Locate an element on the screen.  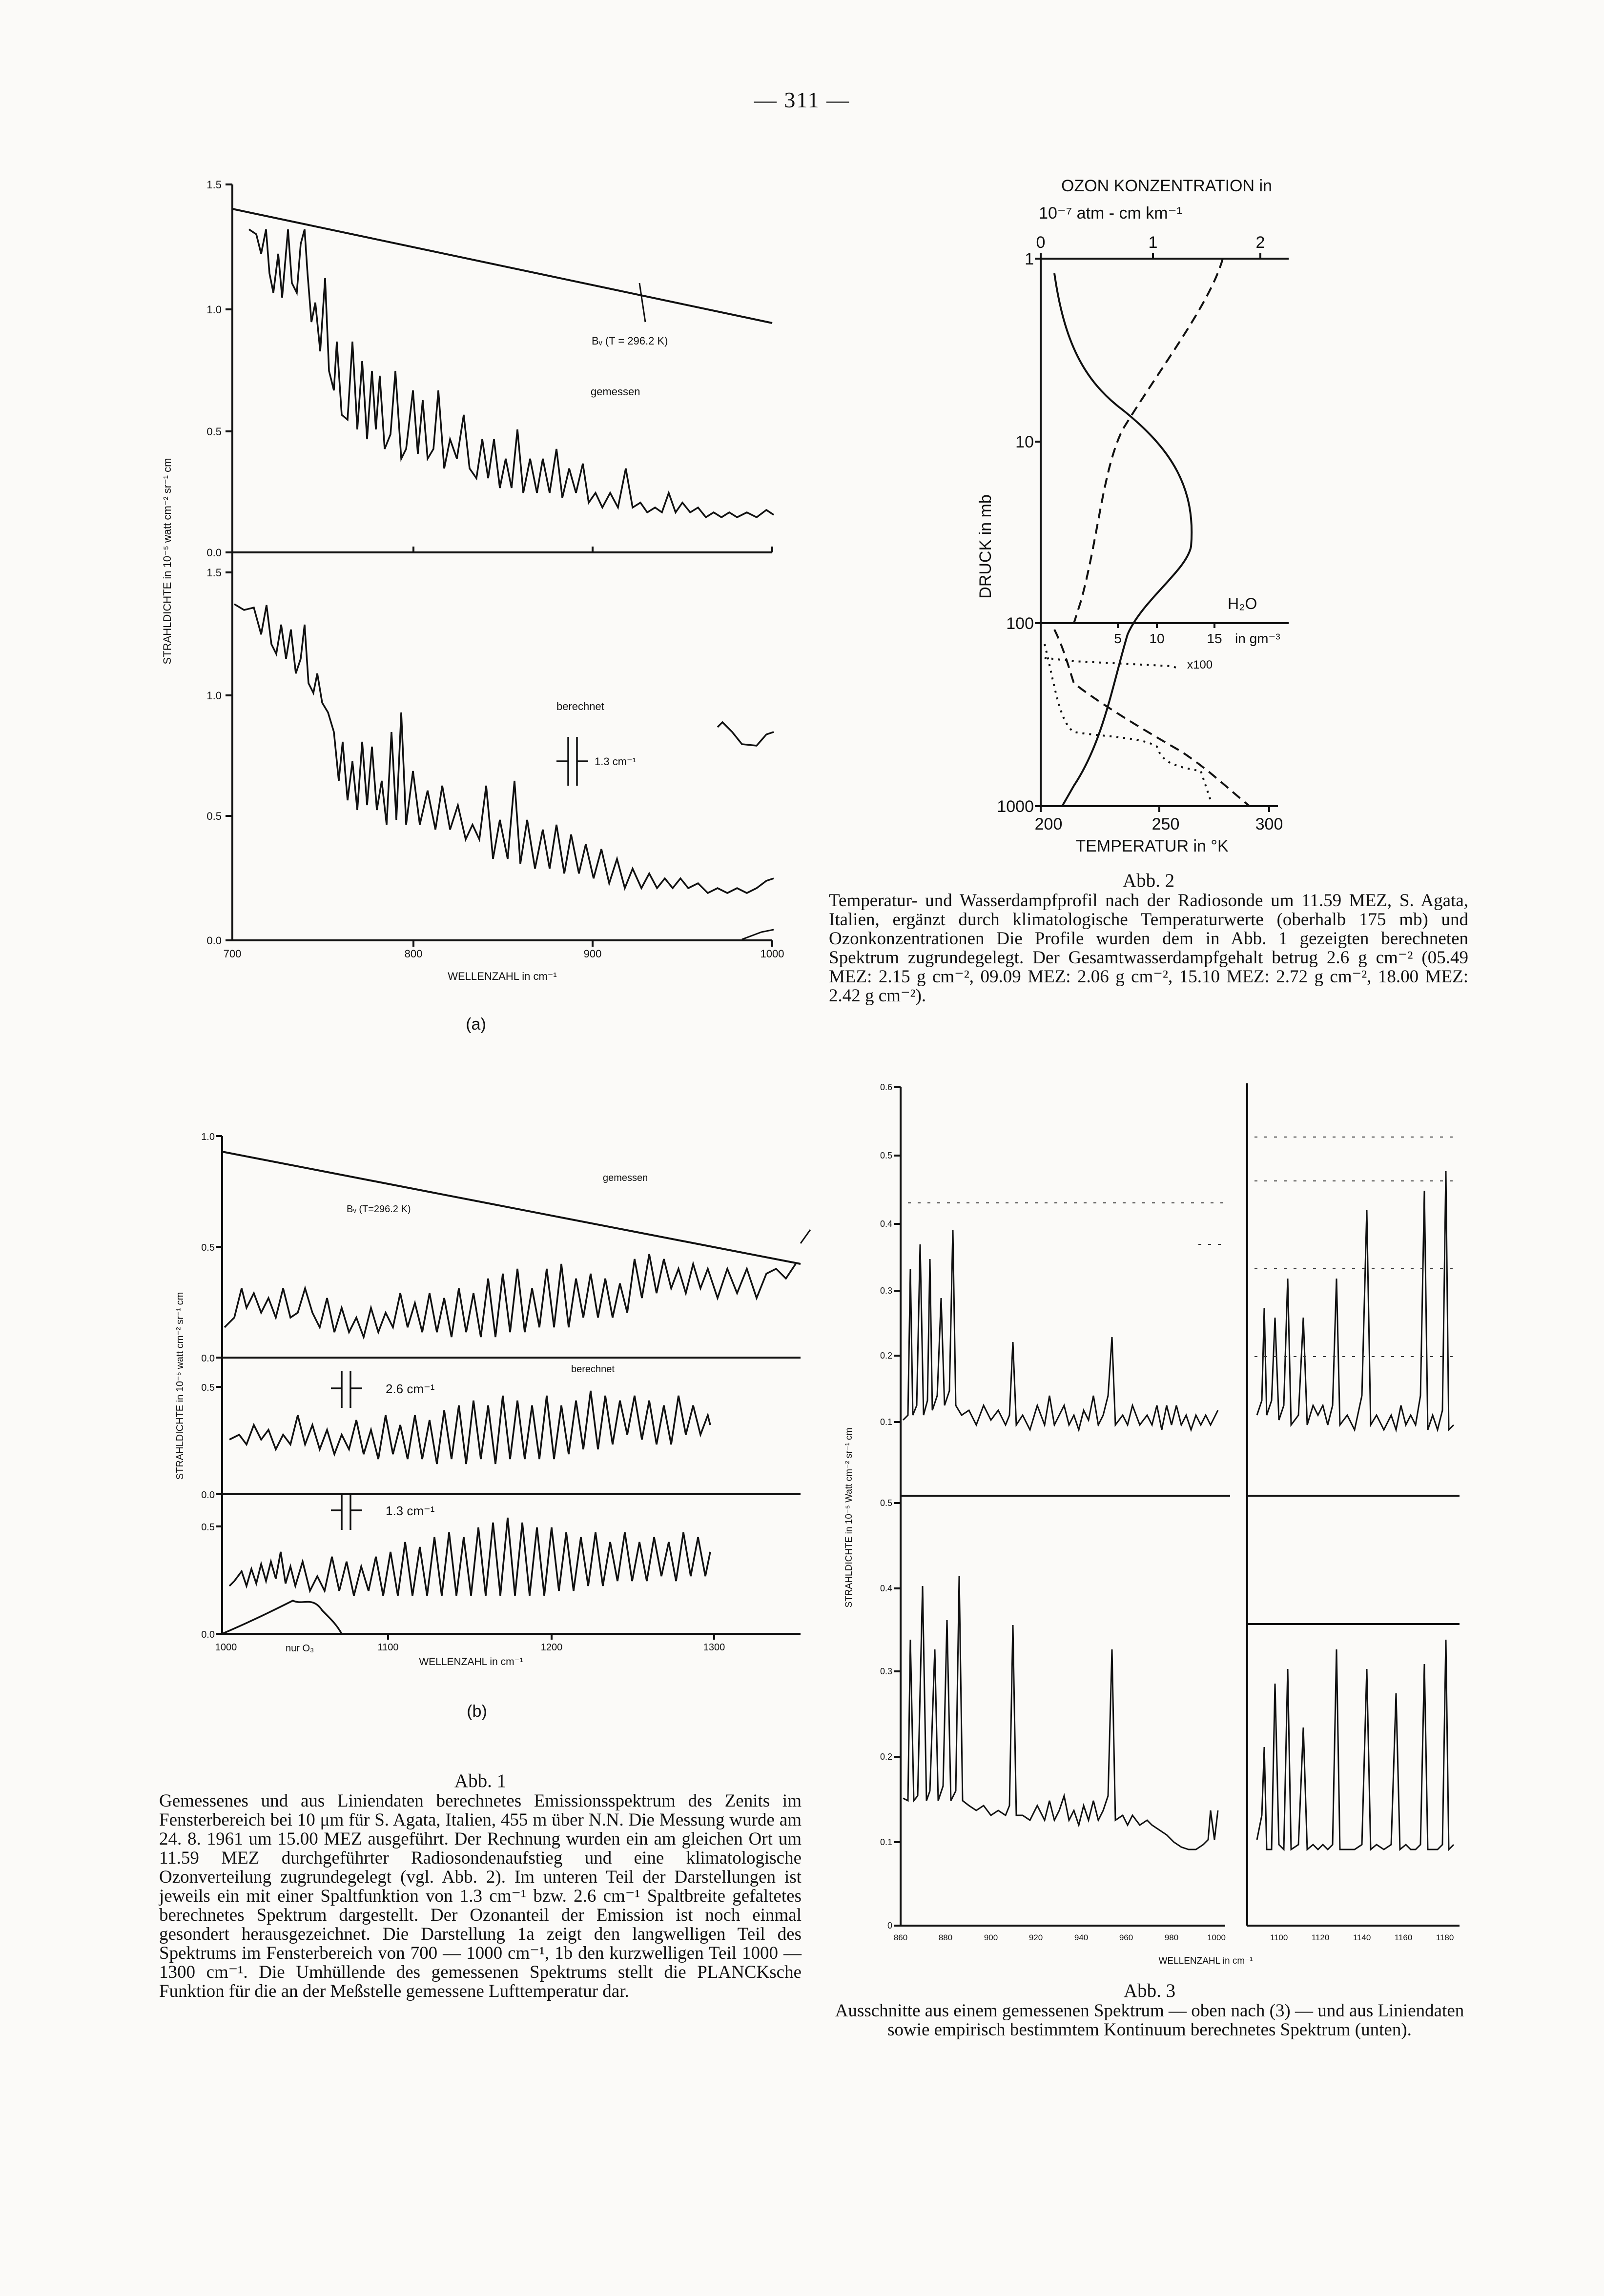
fig1b-xtick: 1000 is located at coordinates (226, 1647).